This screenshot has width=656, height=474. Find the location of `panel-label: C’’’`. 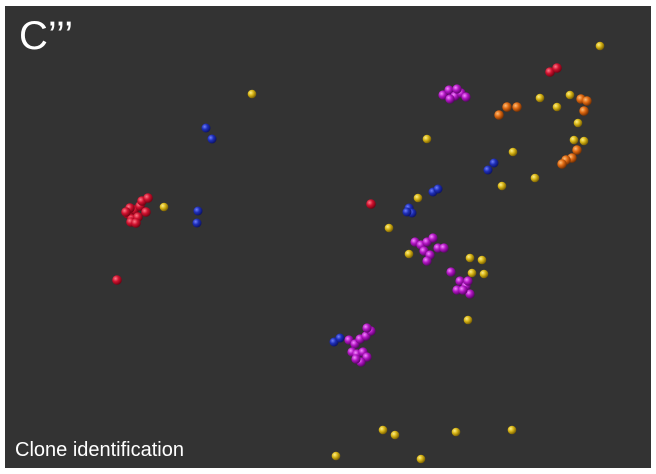

panel-label: C’’’ is located at coordinates (46, 36).